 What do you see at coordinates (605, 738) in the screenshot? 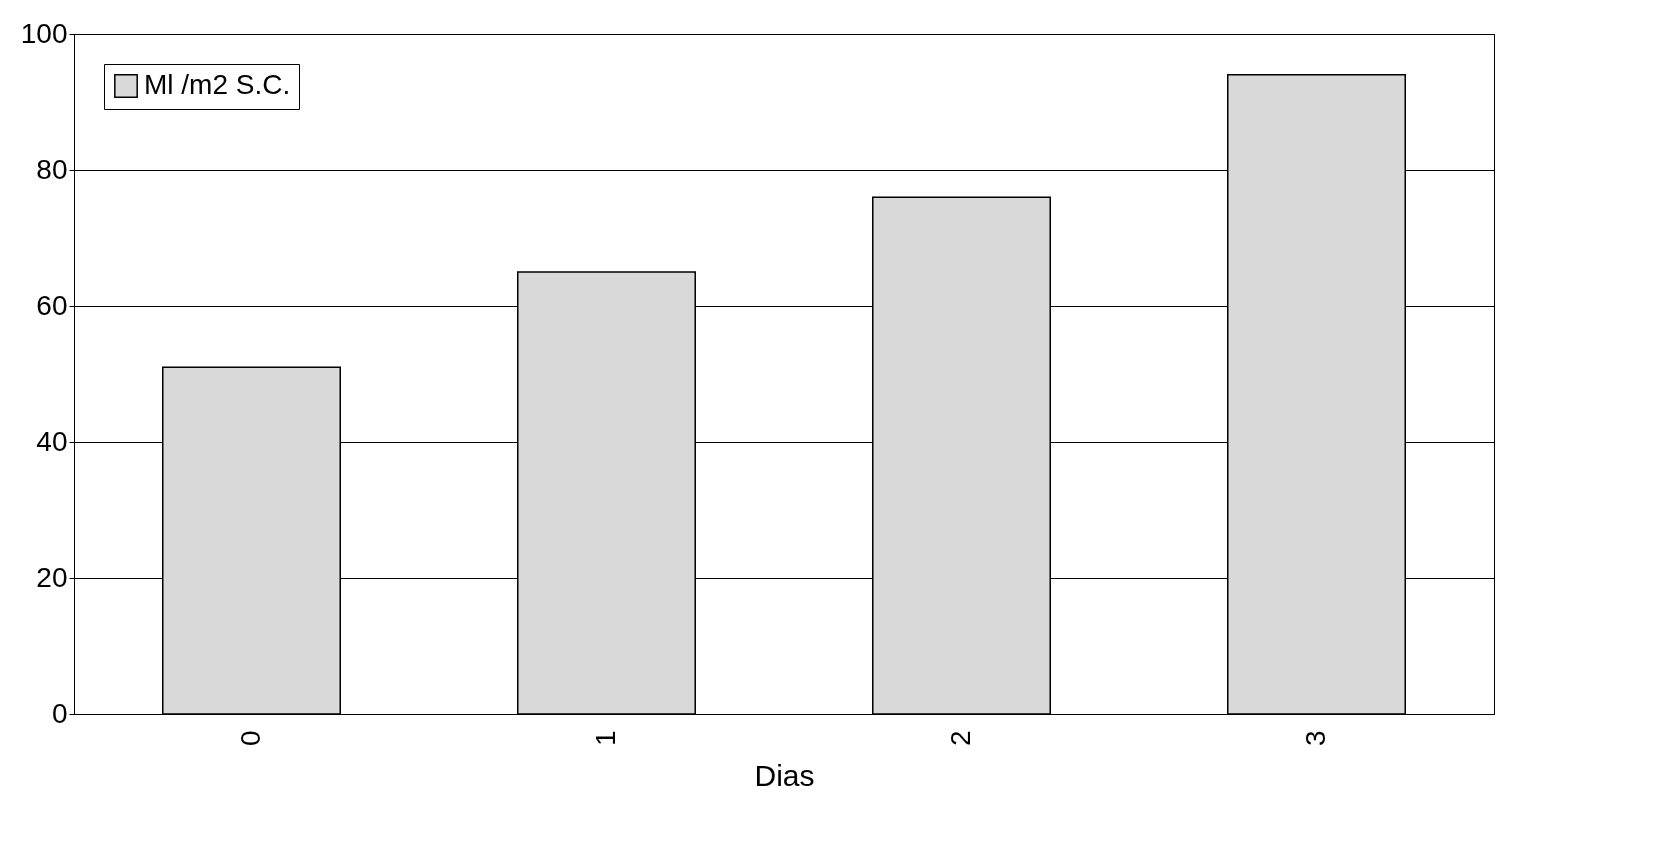
I see `x-tick-label: 1` at bounding box center [605, 738].